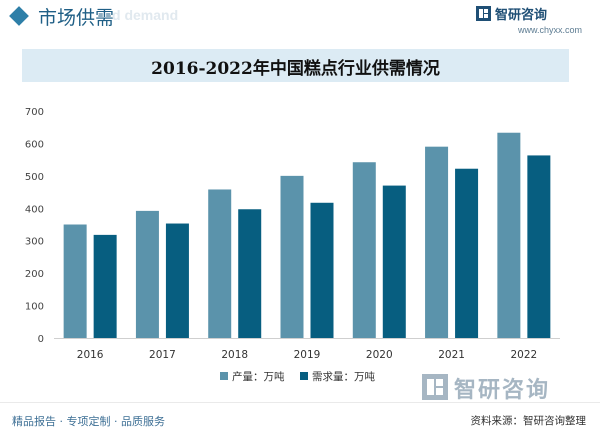  Describe the element at coordinates (307, 355) in the screenshot. I see `x-tick-label: 2019` at that location.